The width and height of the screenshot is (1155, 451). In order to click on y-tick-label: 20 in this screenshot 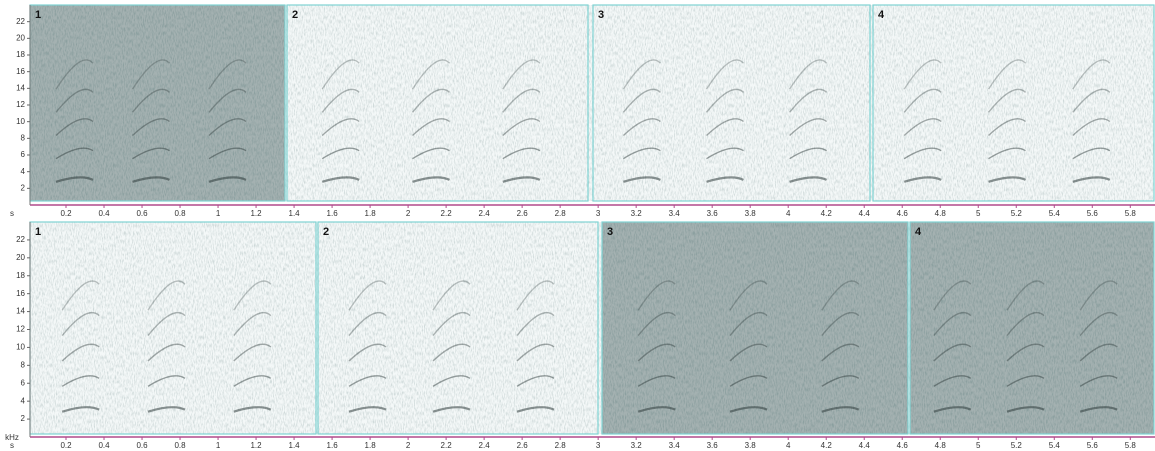, I will do `click(20, 37)`.